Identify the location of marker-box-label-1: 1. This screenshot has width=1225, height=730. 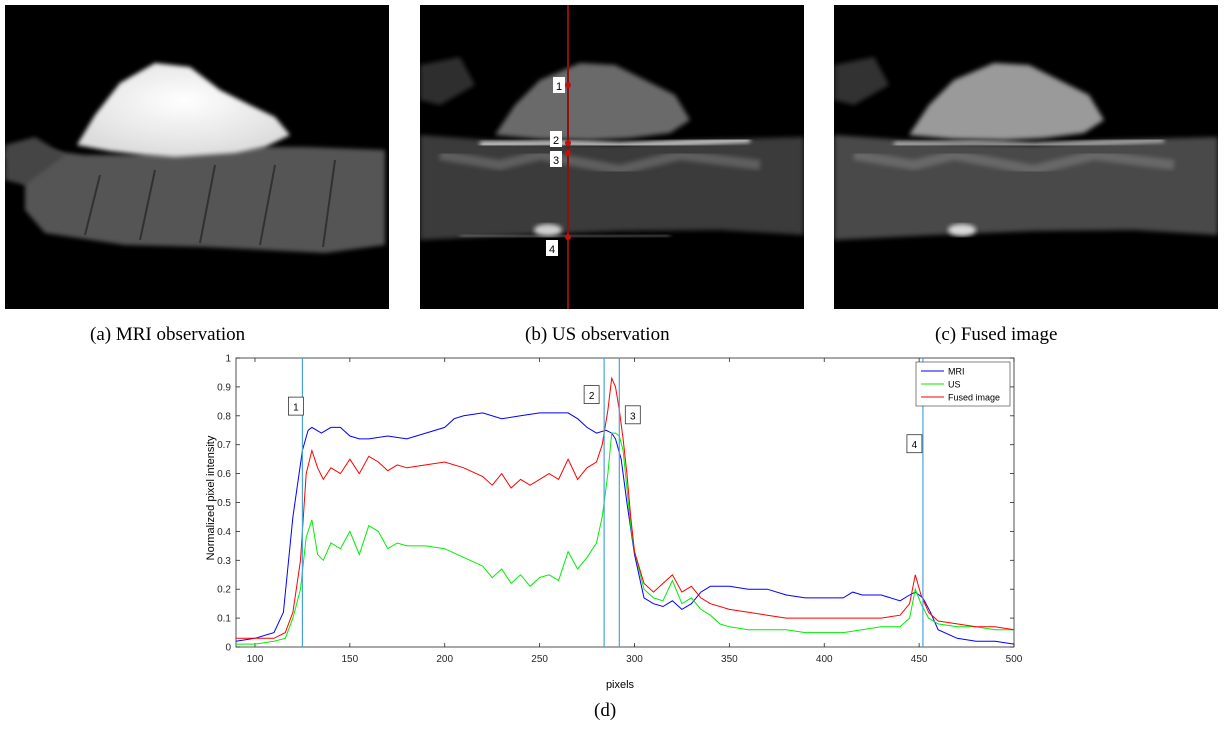
(296, 408).